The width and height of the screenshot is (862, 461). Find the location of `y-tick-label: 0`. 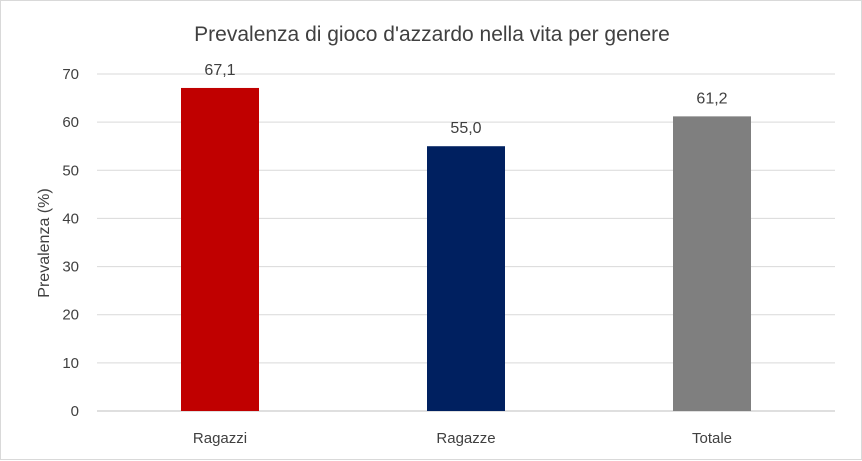

y-tick-label: 0 is located at coordinates (75, 411).